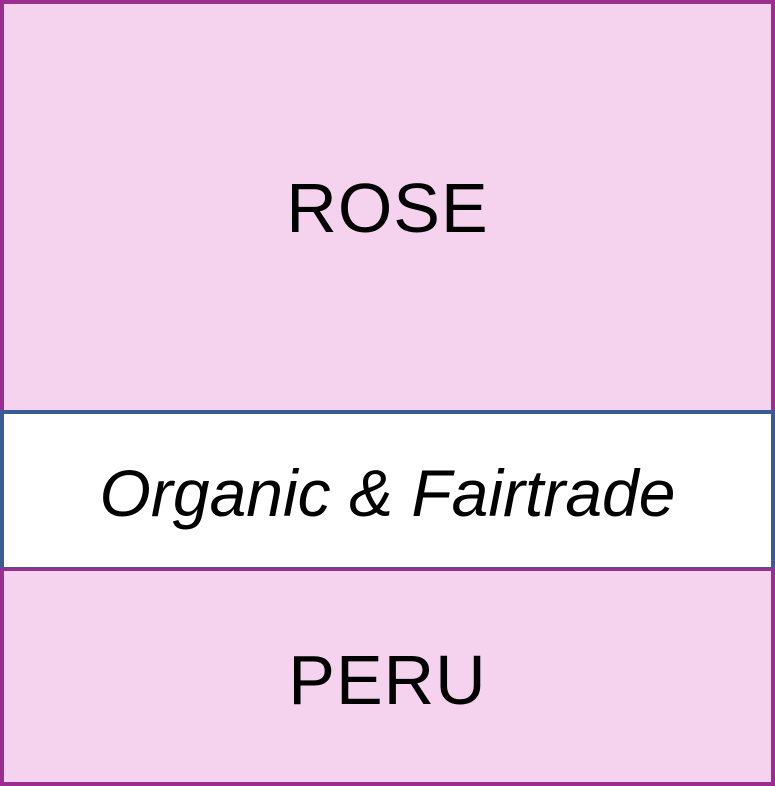 This screenshot has width=775, height=786. I want to click on certification-text: Organic & Fairtrade, so click(387, 492).